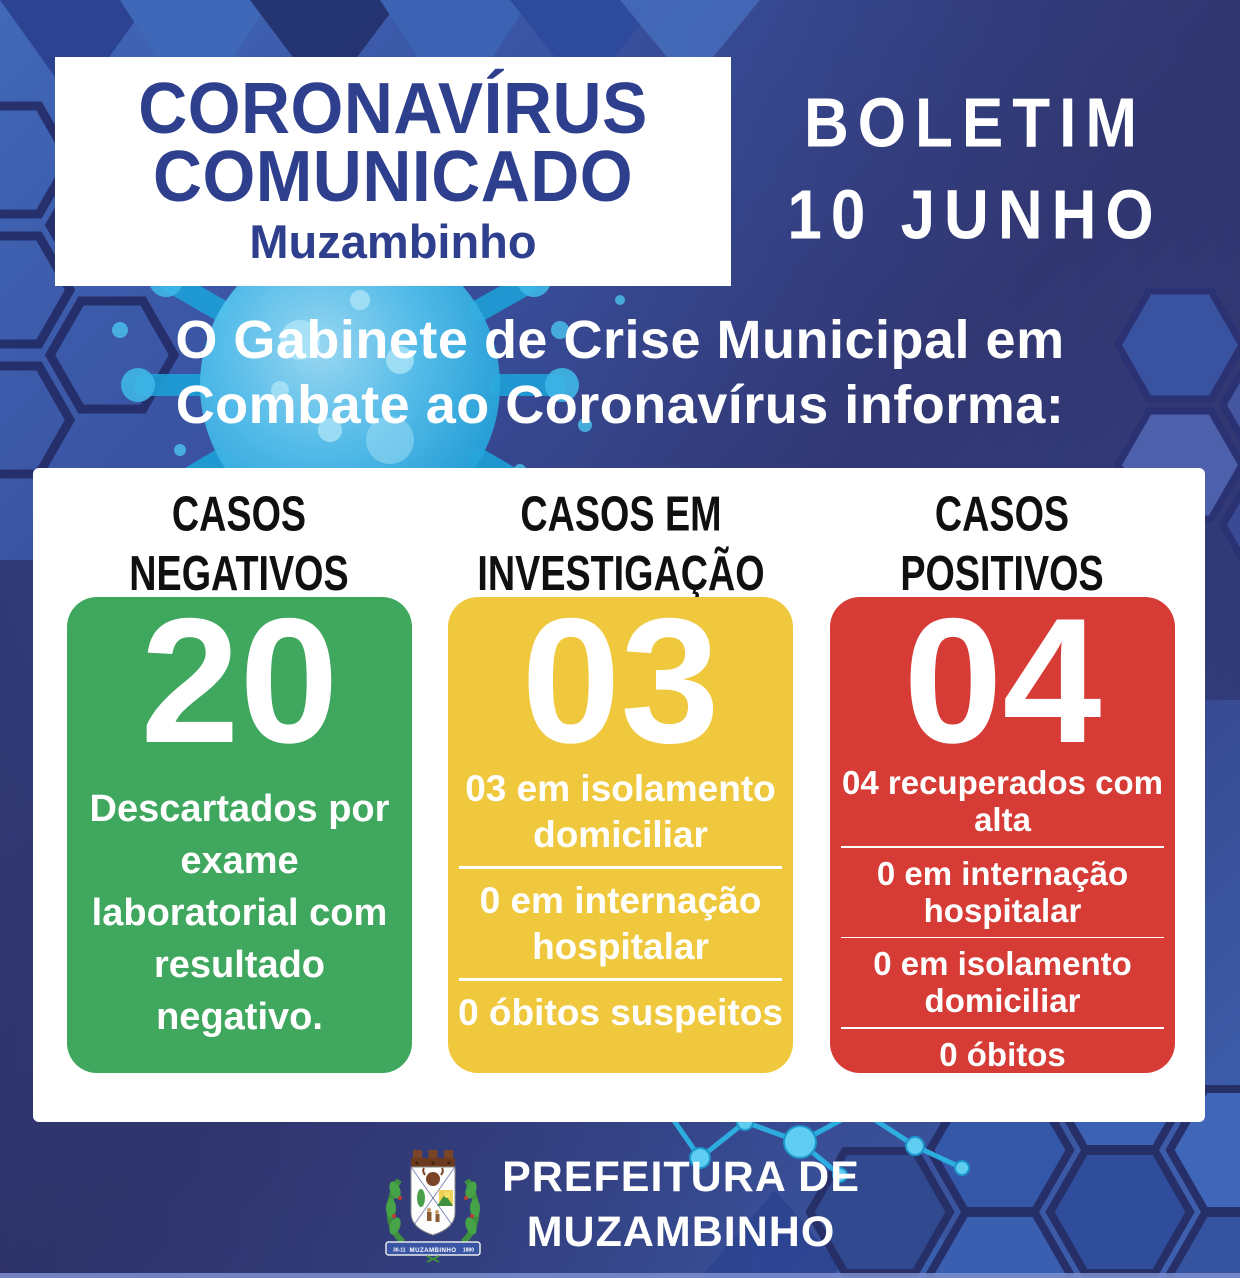 The width and height of the screenshot is (1240, 1278). Describe the element at coordinates (1002, 680) in the screenshot. I see `positive-cases-count: 04` at that location.